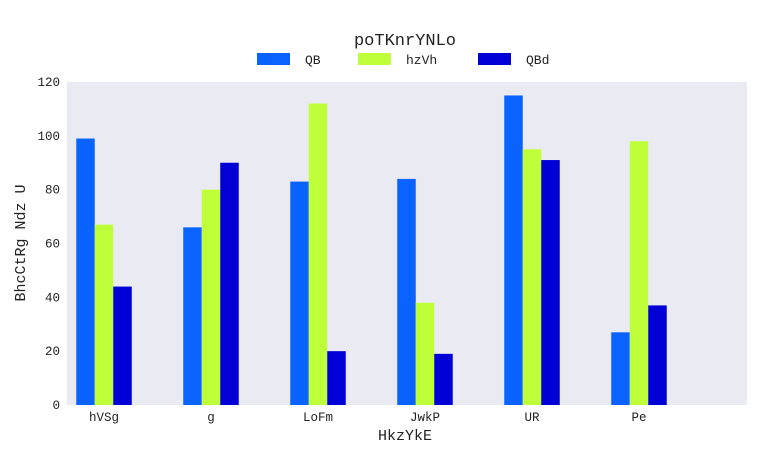 The width and height of the screenshot is (760, 456). Describe the element at coordinates (638, 418) in the screenshot. I see `x-tick-label: Pe` at that location.